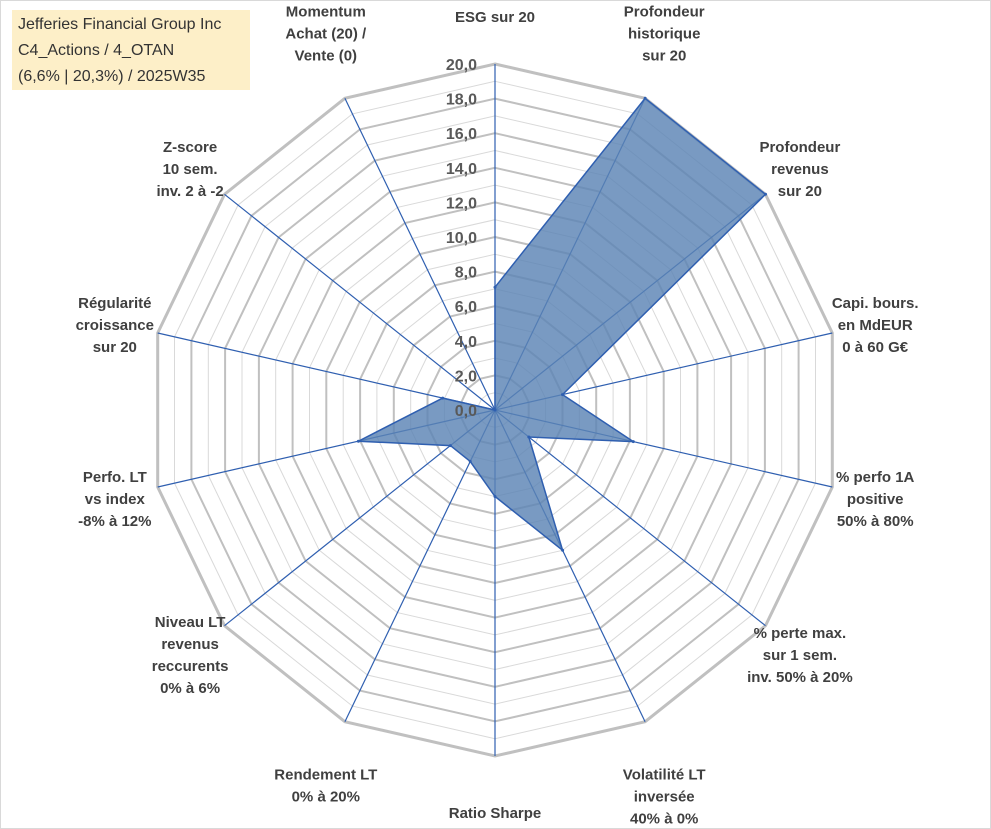 The image size is (991, 829). Describe the element at coordinates (466, 342) in the screenshot. I see `tick-label: 4,0` at that location.